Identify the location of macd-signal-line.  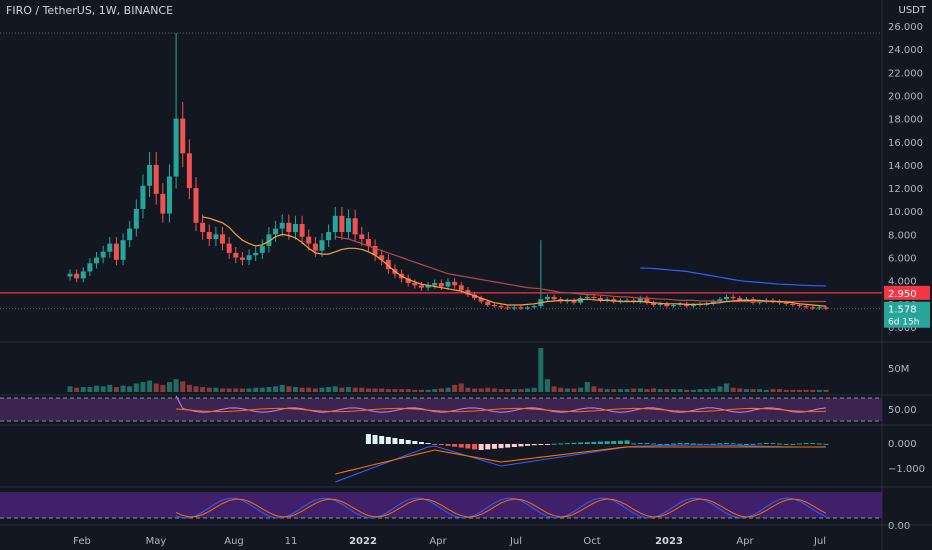
(580, 460).